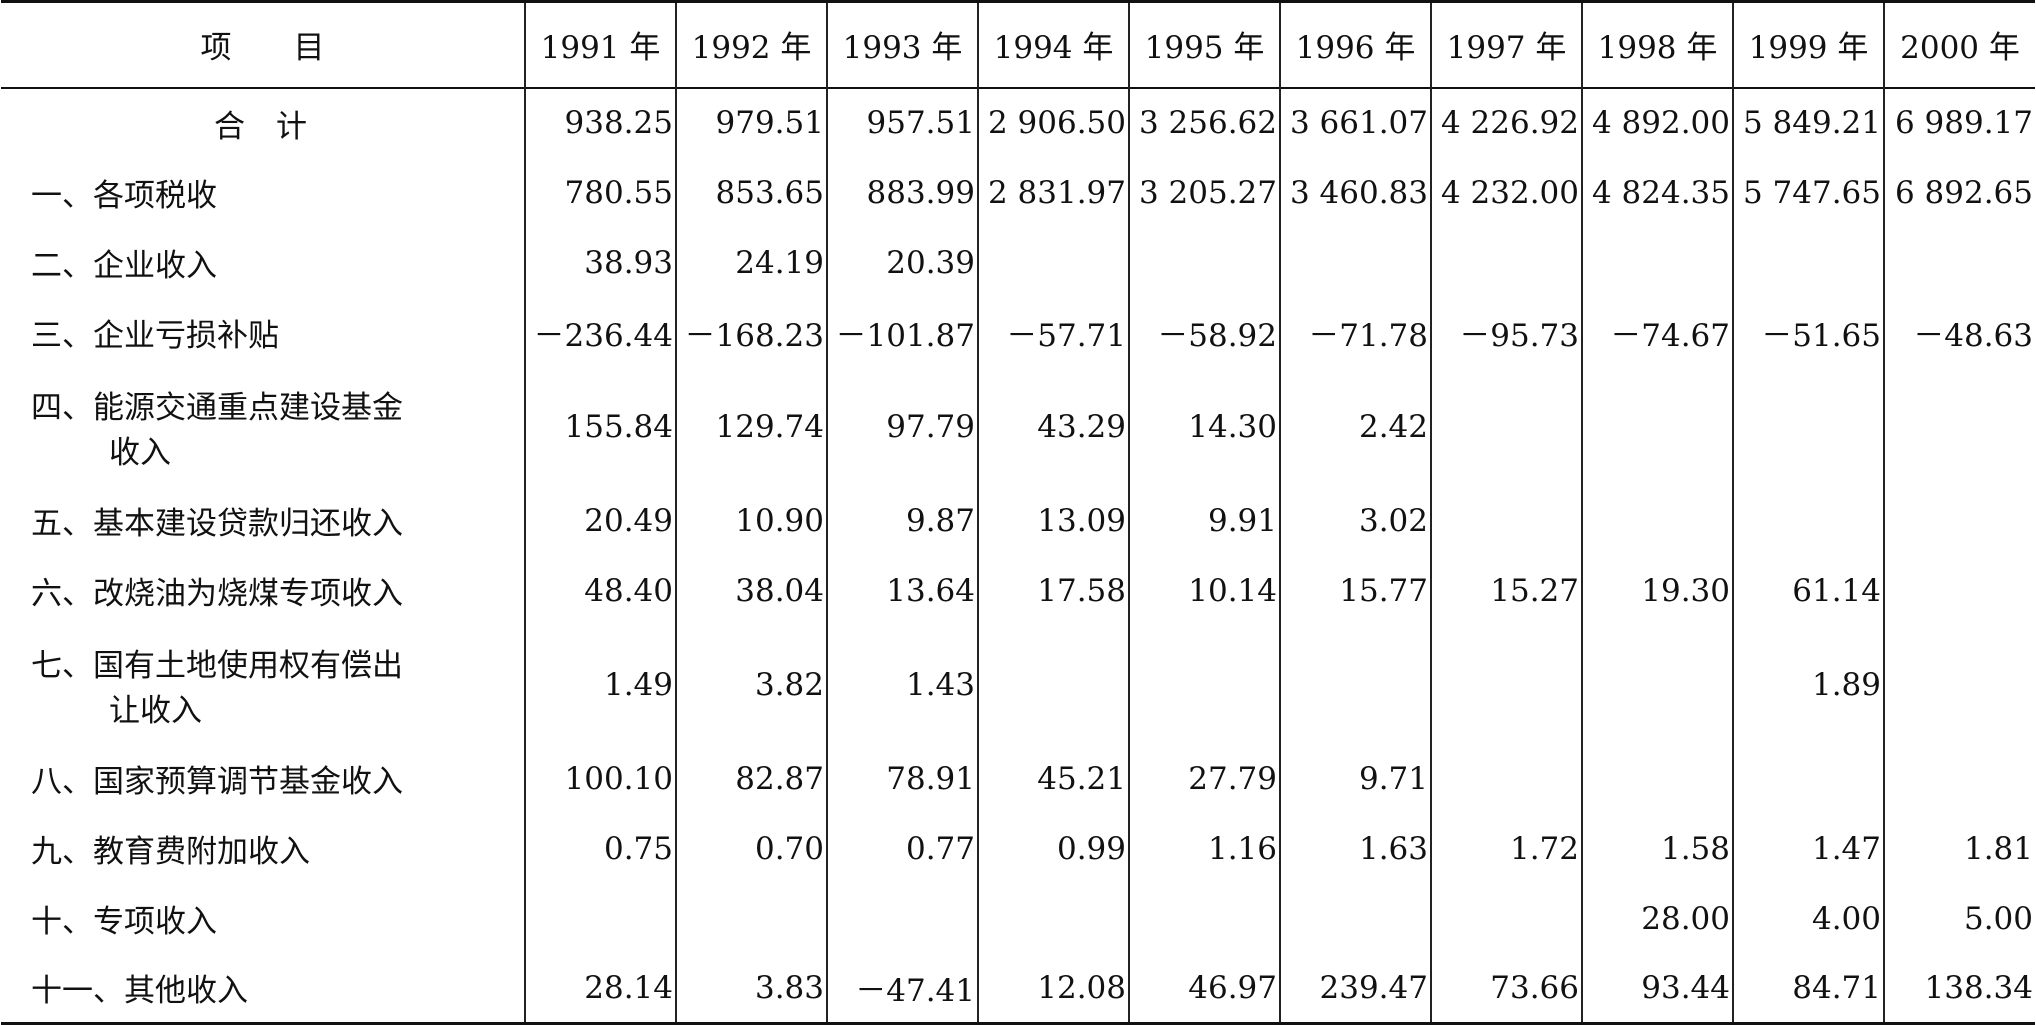  Describe the element at coordinates (600, 332) in the screenshot. I see `value-cell: －236.44` at that location.